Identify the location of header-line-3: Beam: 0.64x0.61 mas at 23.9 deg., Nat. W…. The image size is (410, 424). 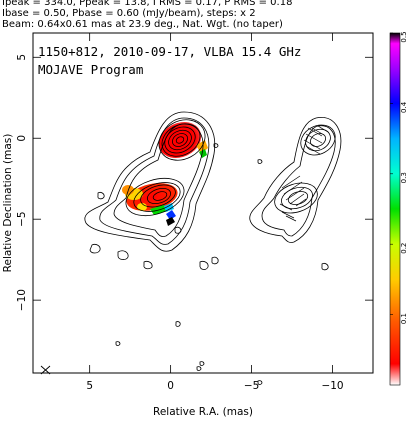
(142, 24).